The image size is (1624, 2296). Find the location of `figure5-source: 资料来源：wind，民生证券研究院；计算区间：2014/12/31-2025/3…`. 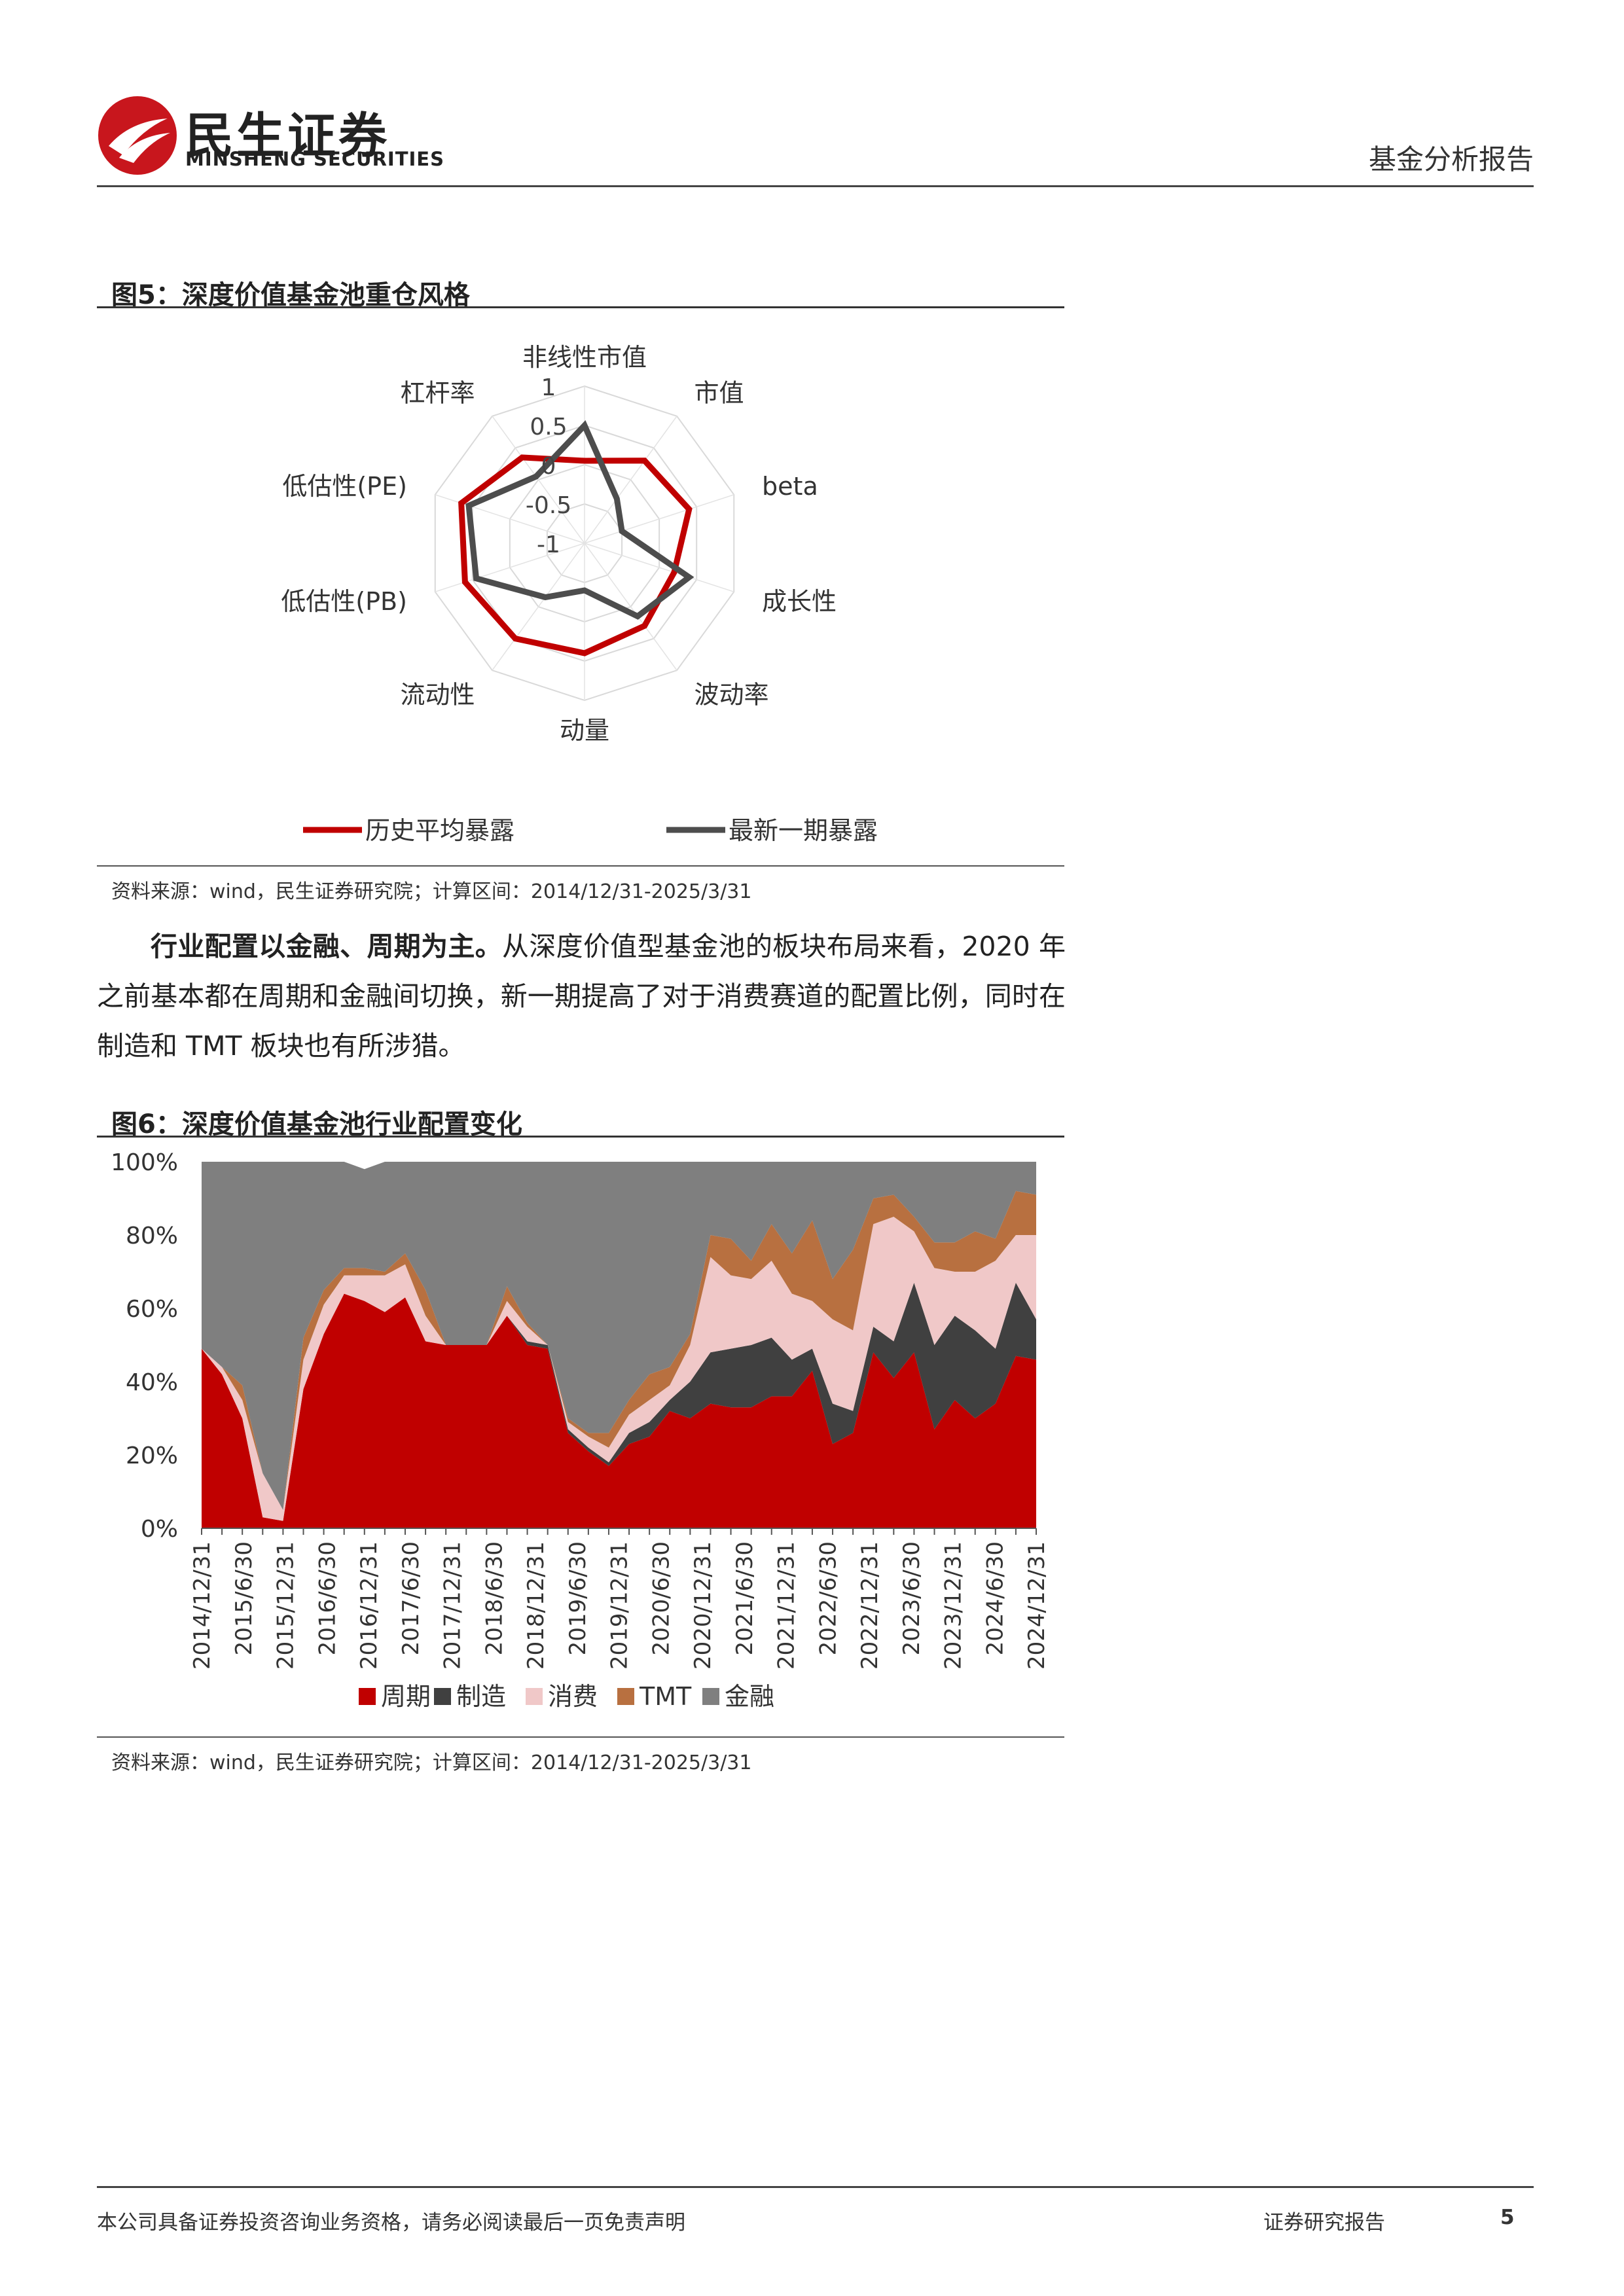

figure5-source: 资料来源：wind，民生证券研究院；计算区间：2014/12/31-2025/3… is located at coordinates (431, 891).